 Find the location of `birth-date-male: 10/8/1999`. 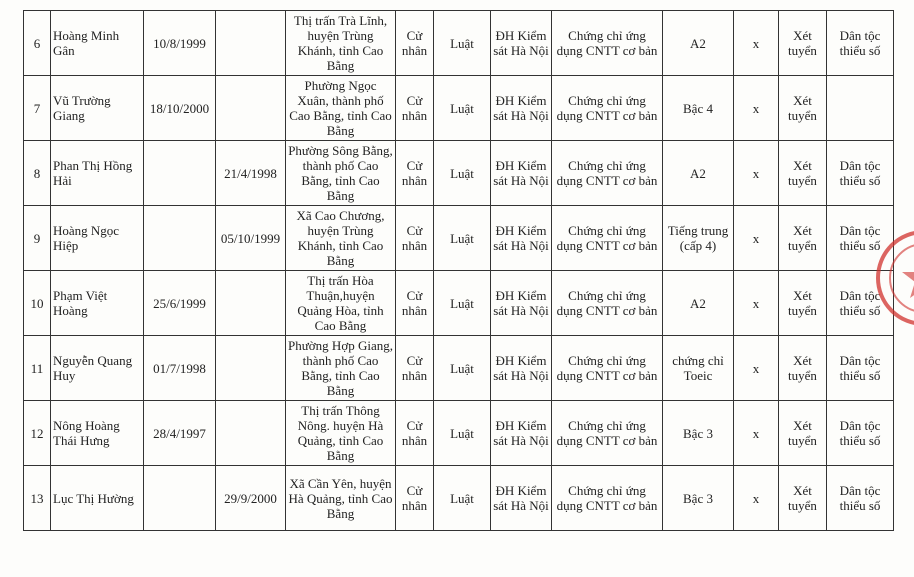

birth-date-male: 10/8/1999 is located at coordinates (179, 43).